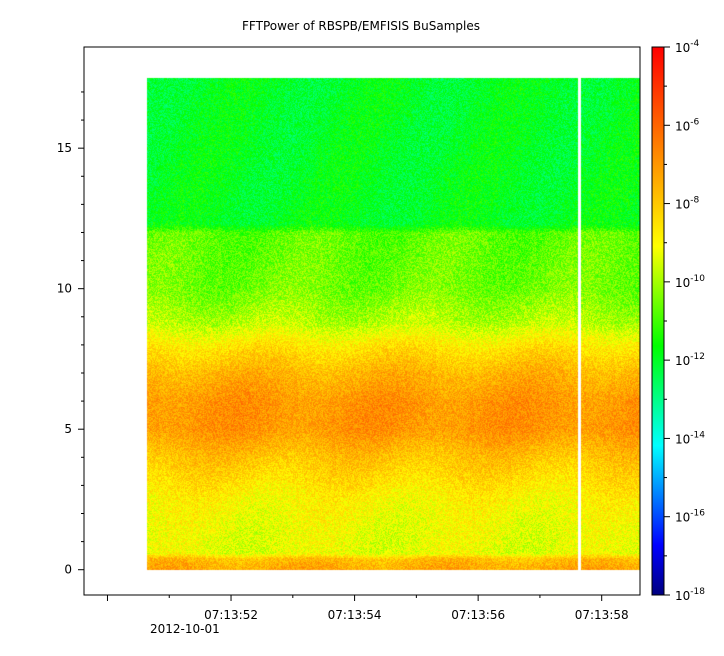  Describe the element at coordinates (64, 148) in the screenshot. I see `y-tick-label: 15` at that location.